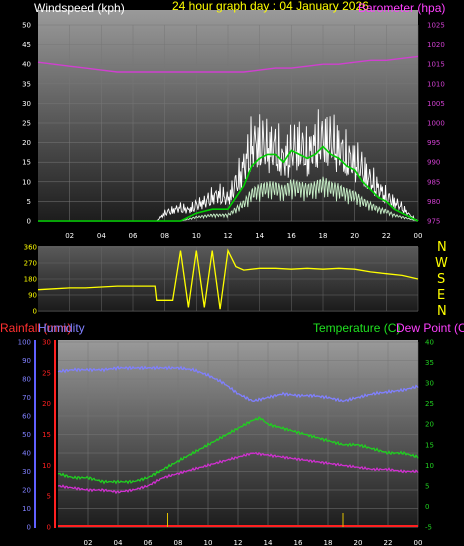  Describe the element at coordinates (441, 295) in the screenshot. I see `compass-e: E` at that location.